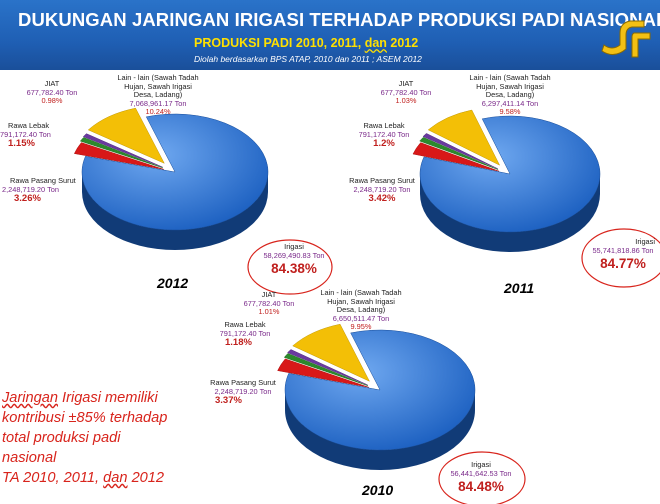 This screenshot has height=504, width=660. What do you see at coordinates (158, 103) in the screenshot?
I see `label-lain-value: 7,068,961.17 Ton` at bounding box center [158, 103].